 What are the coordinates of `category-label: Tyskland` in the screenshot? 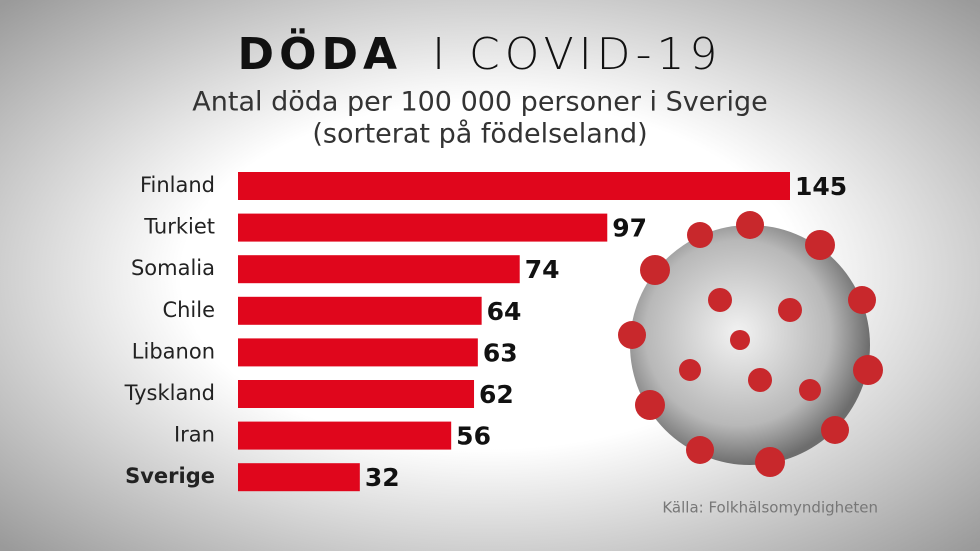 It's located at (169, 393).